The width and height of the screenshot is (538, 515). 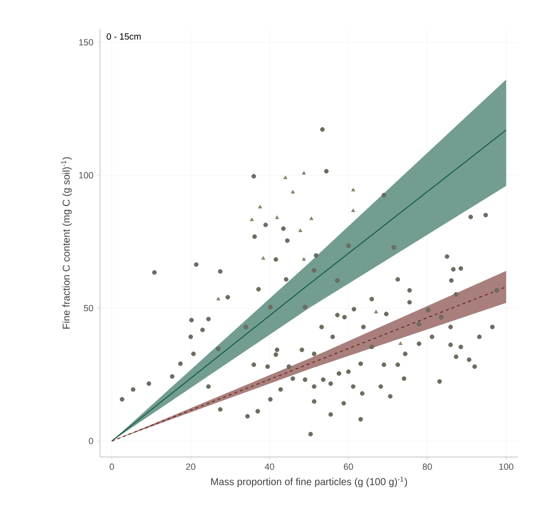 What do you see at coordinates (349, 467) in the screenshot?
I see `x-tick-label: 60` at bounding box center [349, 467].